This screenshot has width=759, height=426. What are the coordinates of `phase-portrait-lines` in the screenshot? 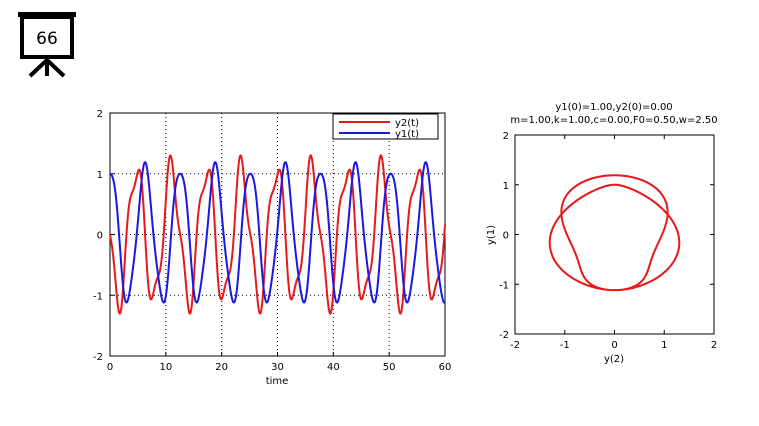 It's located at (614, 233).